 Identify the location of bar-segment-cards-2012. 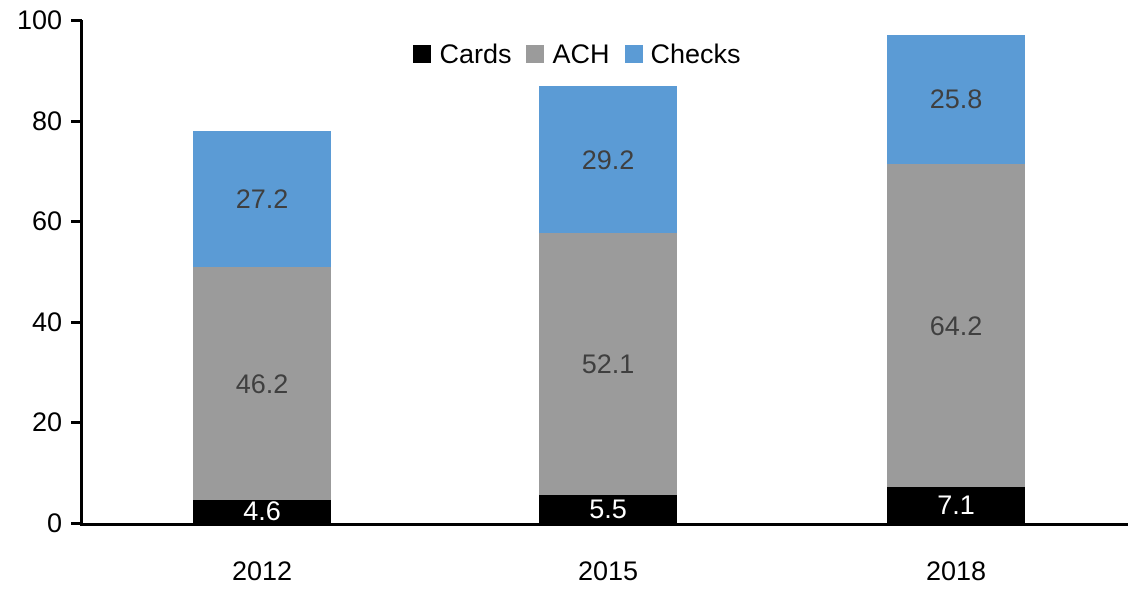
(262, 511).